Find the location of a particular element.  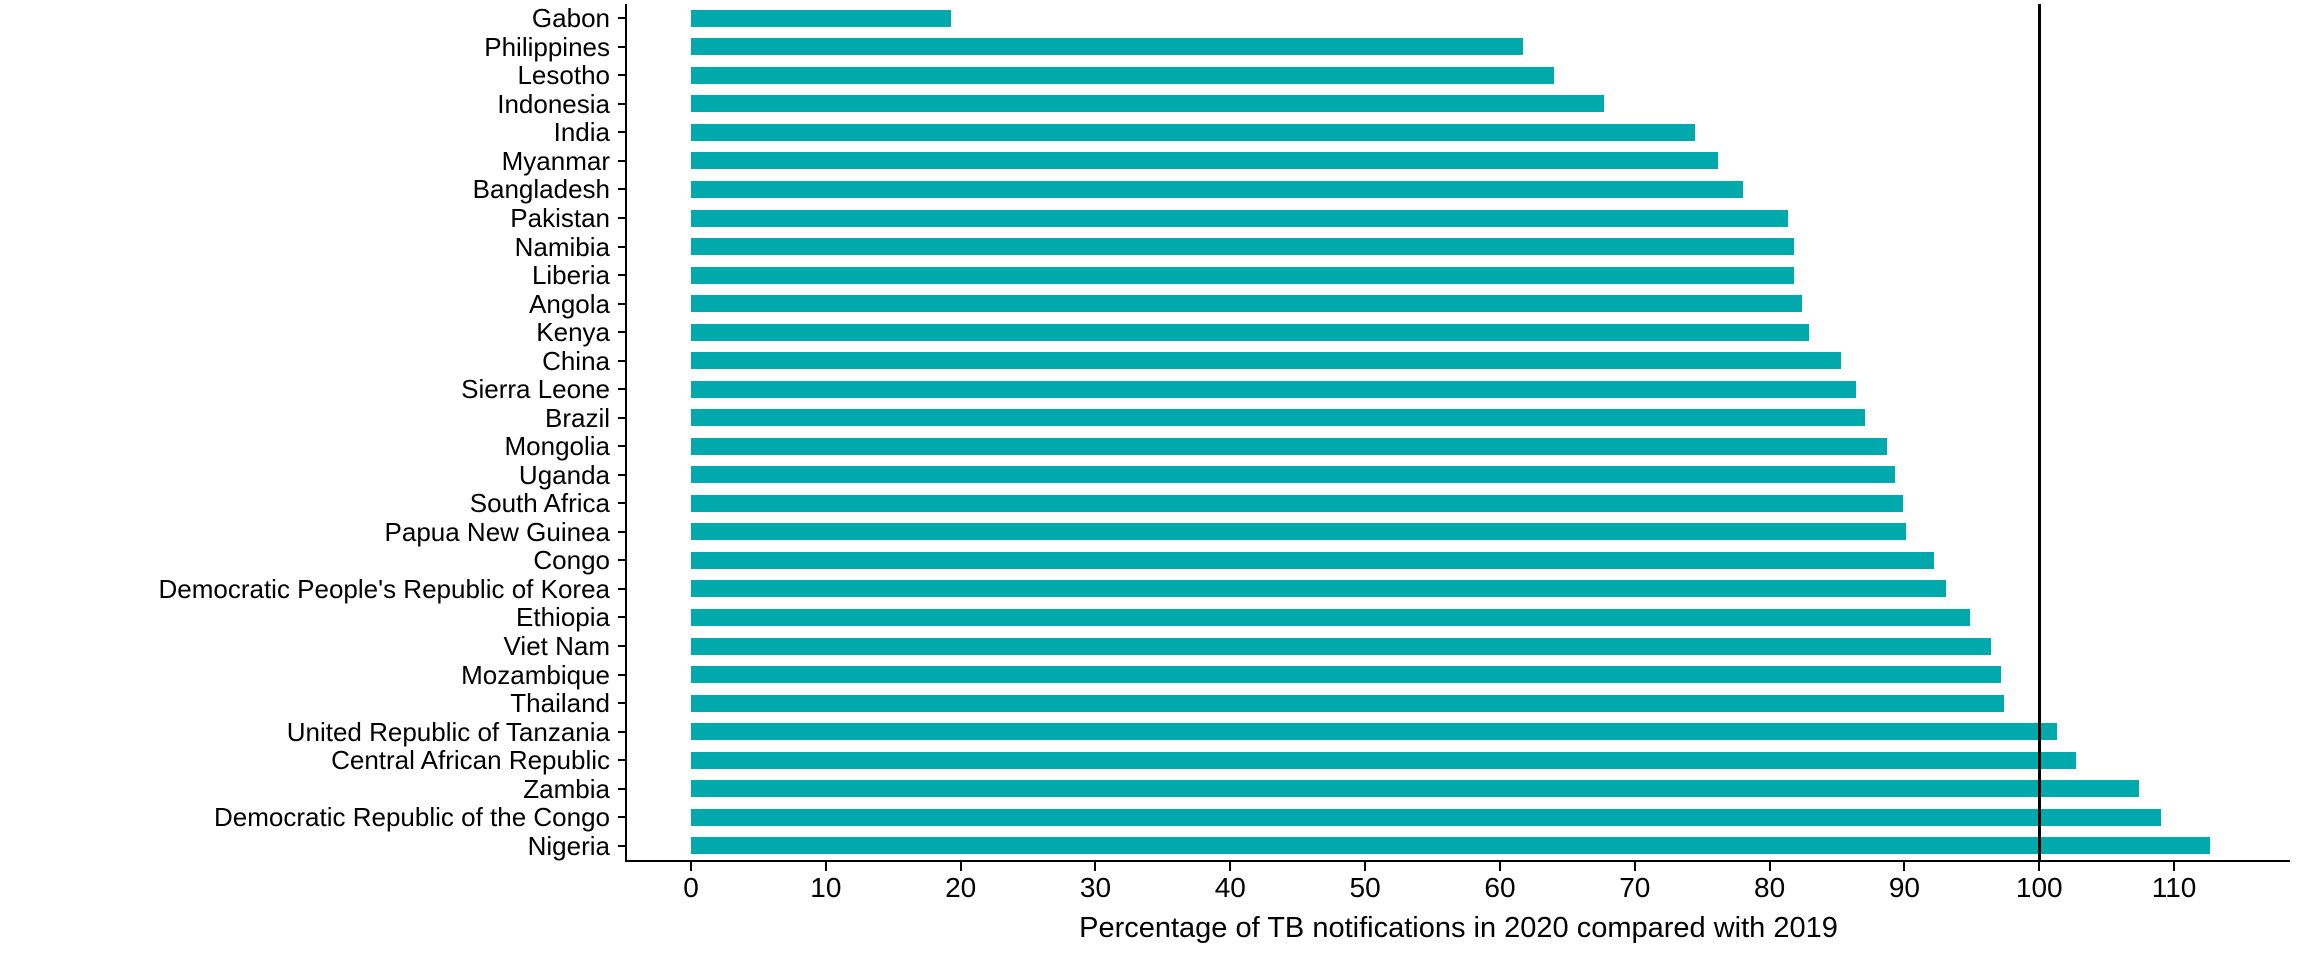

bar-mozambique is located at coordinates (1346, 675).